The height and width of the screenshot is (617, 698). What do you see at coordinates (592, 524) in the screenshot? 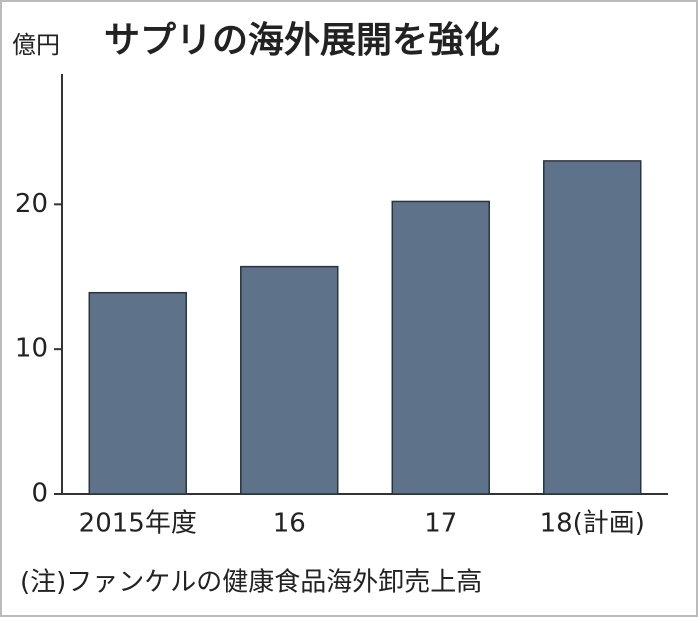
I see `x-tick-label: 18(計画)` at bounding box center [592, 524].